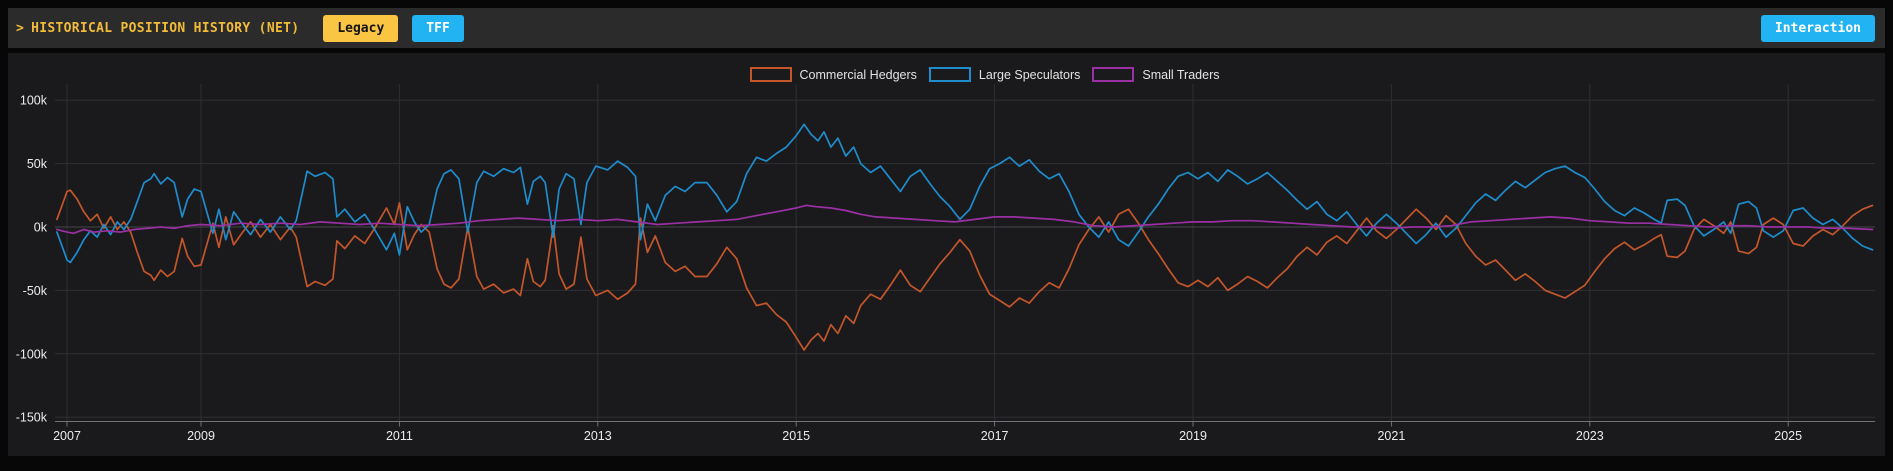 This screenshot has width=1893, height=471. I want to click on y-tick-label: -100k, so click(32, 354).